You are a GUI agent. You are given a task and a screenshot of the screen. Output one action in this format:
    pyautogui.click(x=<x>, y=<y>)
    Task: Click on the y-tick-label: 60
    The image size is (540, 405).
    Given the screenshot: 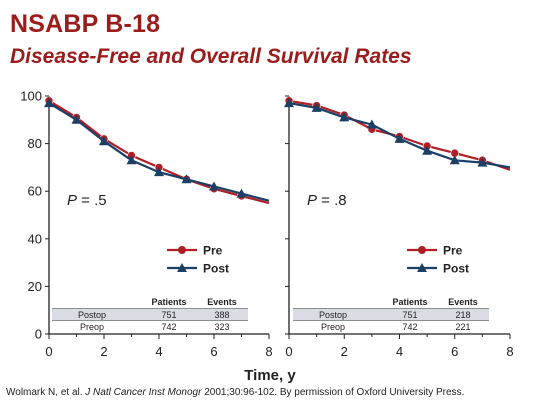 What is the action you would take?
    pyautogui.click(x=35, y=191)
    